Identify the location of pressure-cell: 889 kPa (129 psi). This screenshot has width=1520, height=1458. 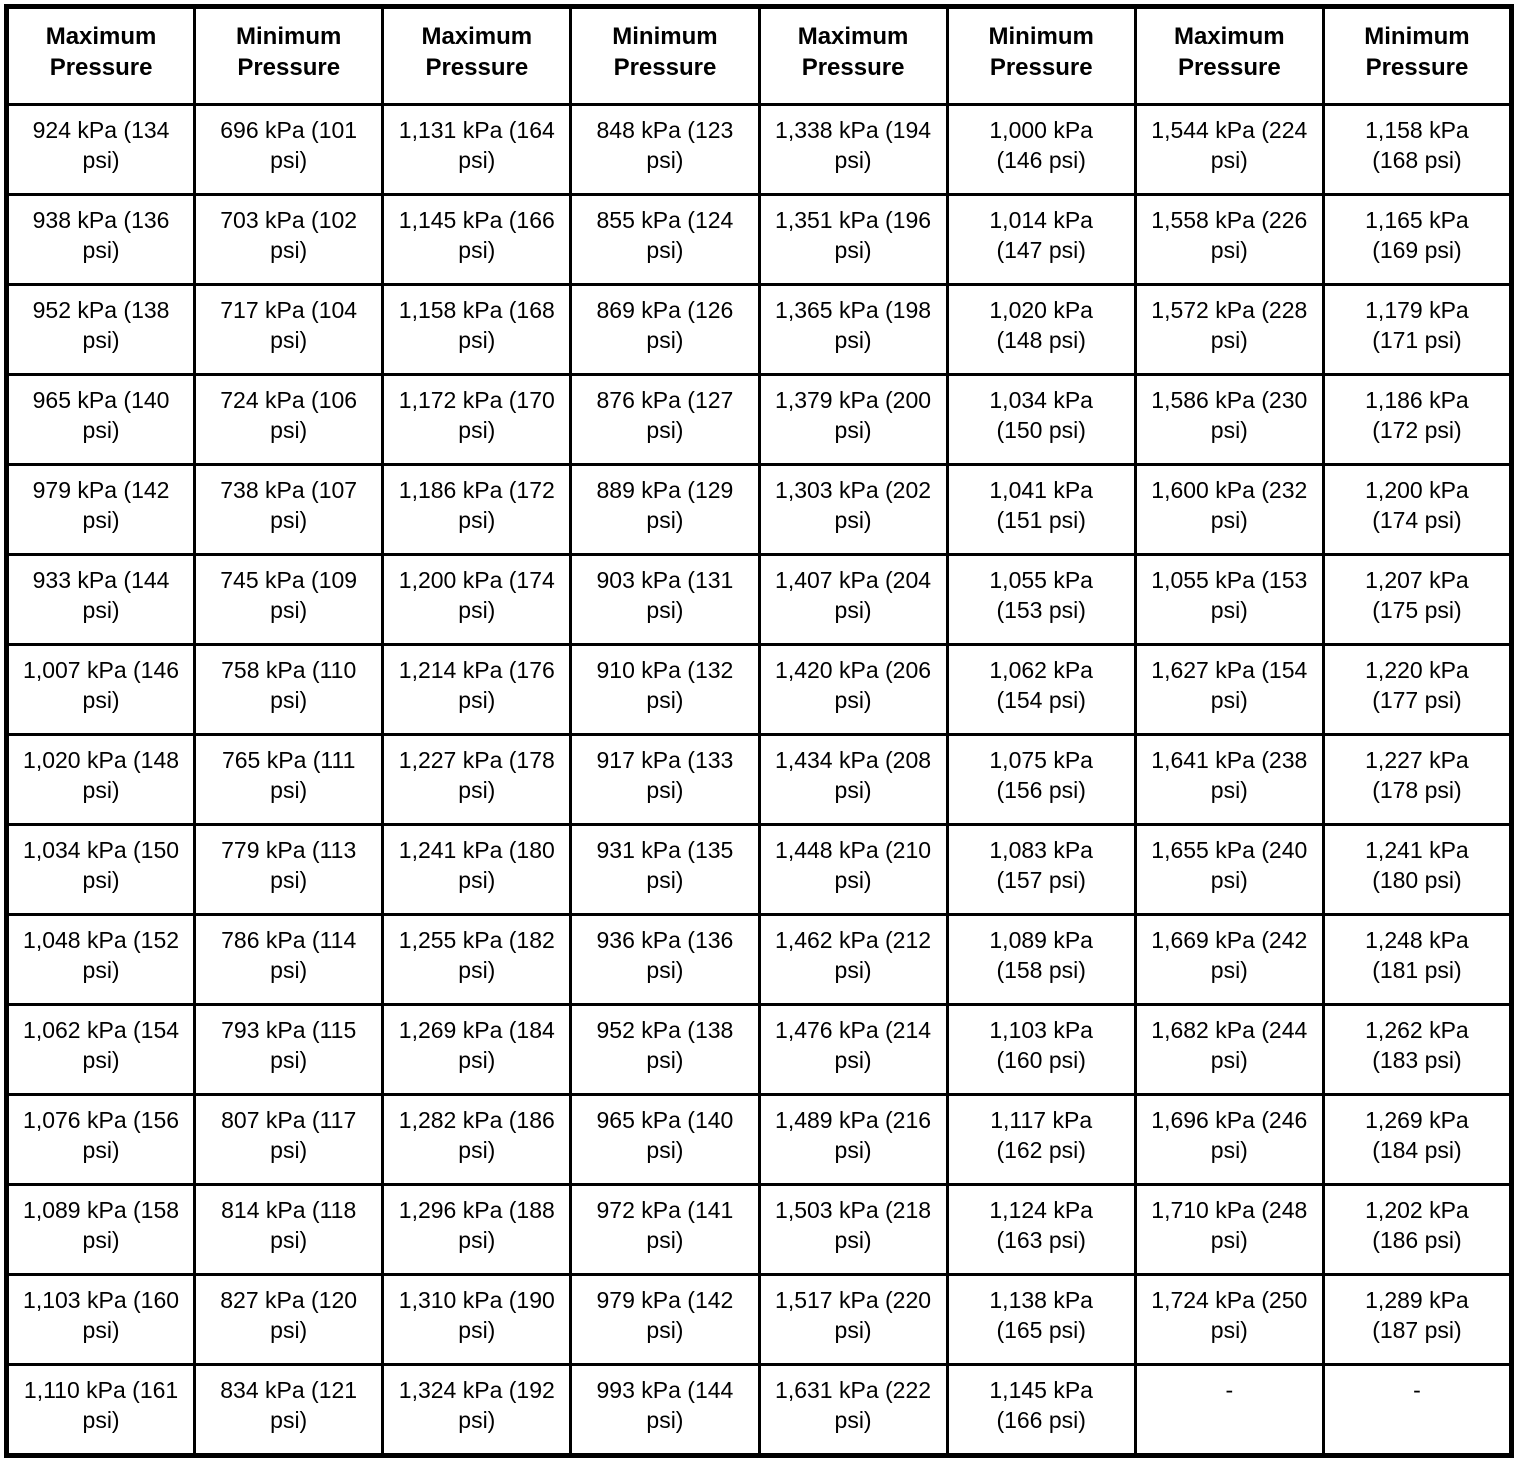
(665, 509).